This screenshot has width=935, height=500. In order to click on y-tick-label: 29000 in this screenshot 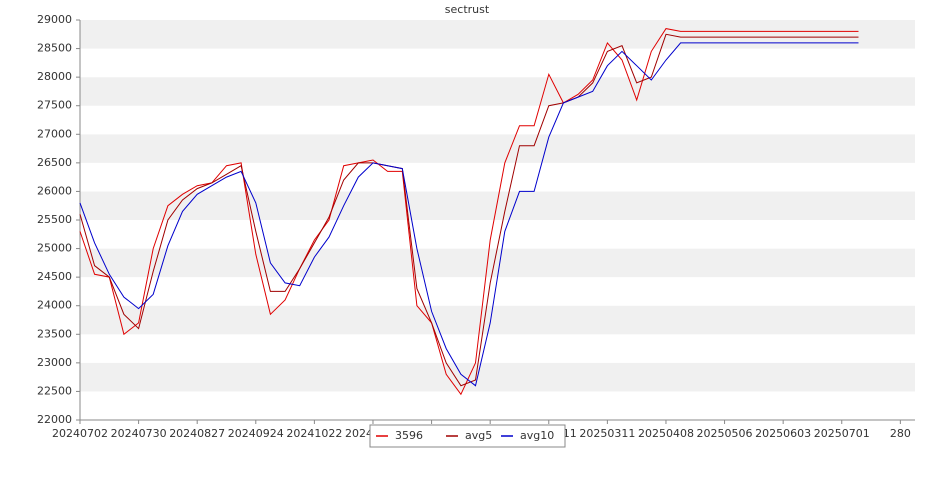, I will do `click(54, 19)`.